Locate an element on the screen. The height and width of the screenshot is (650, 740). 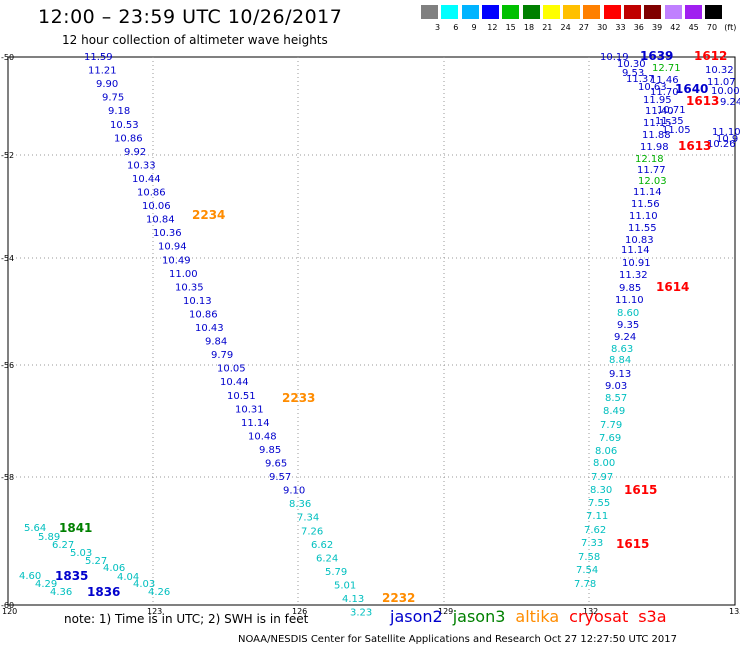
lat-label: -54 is located at coordinates (7, 258).